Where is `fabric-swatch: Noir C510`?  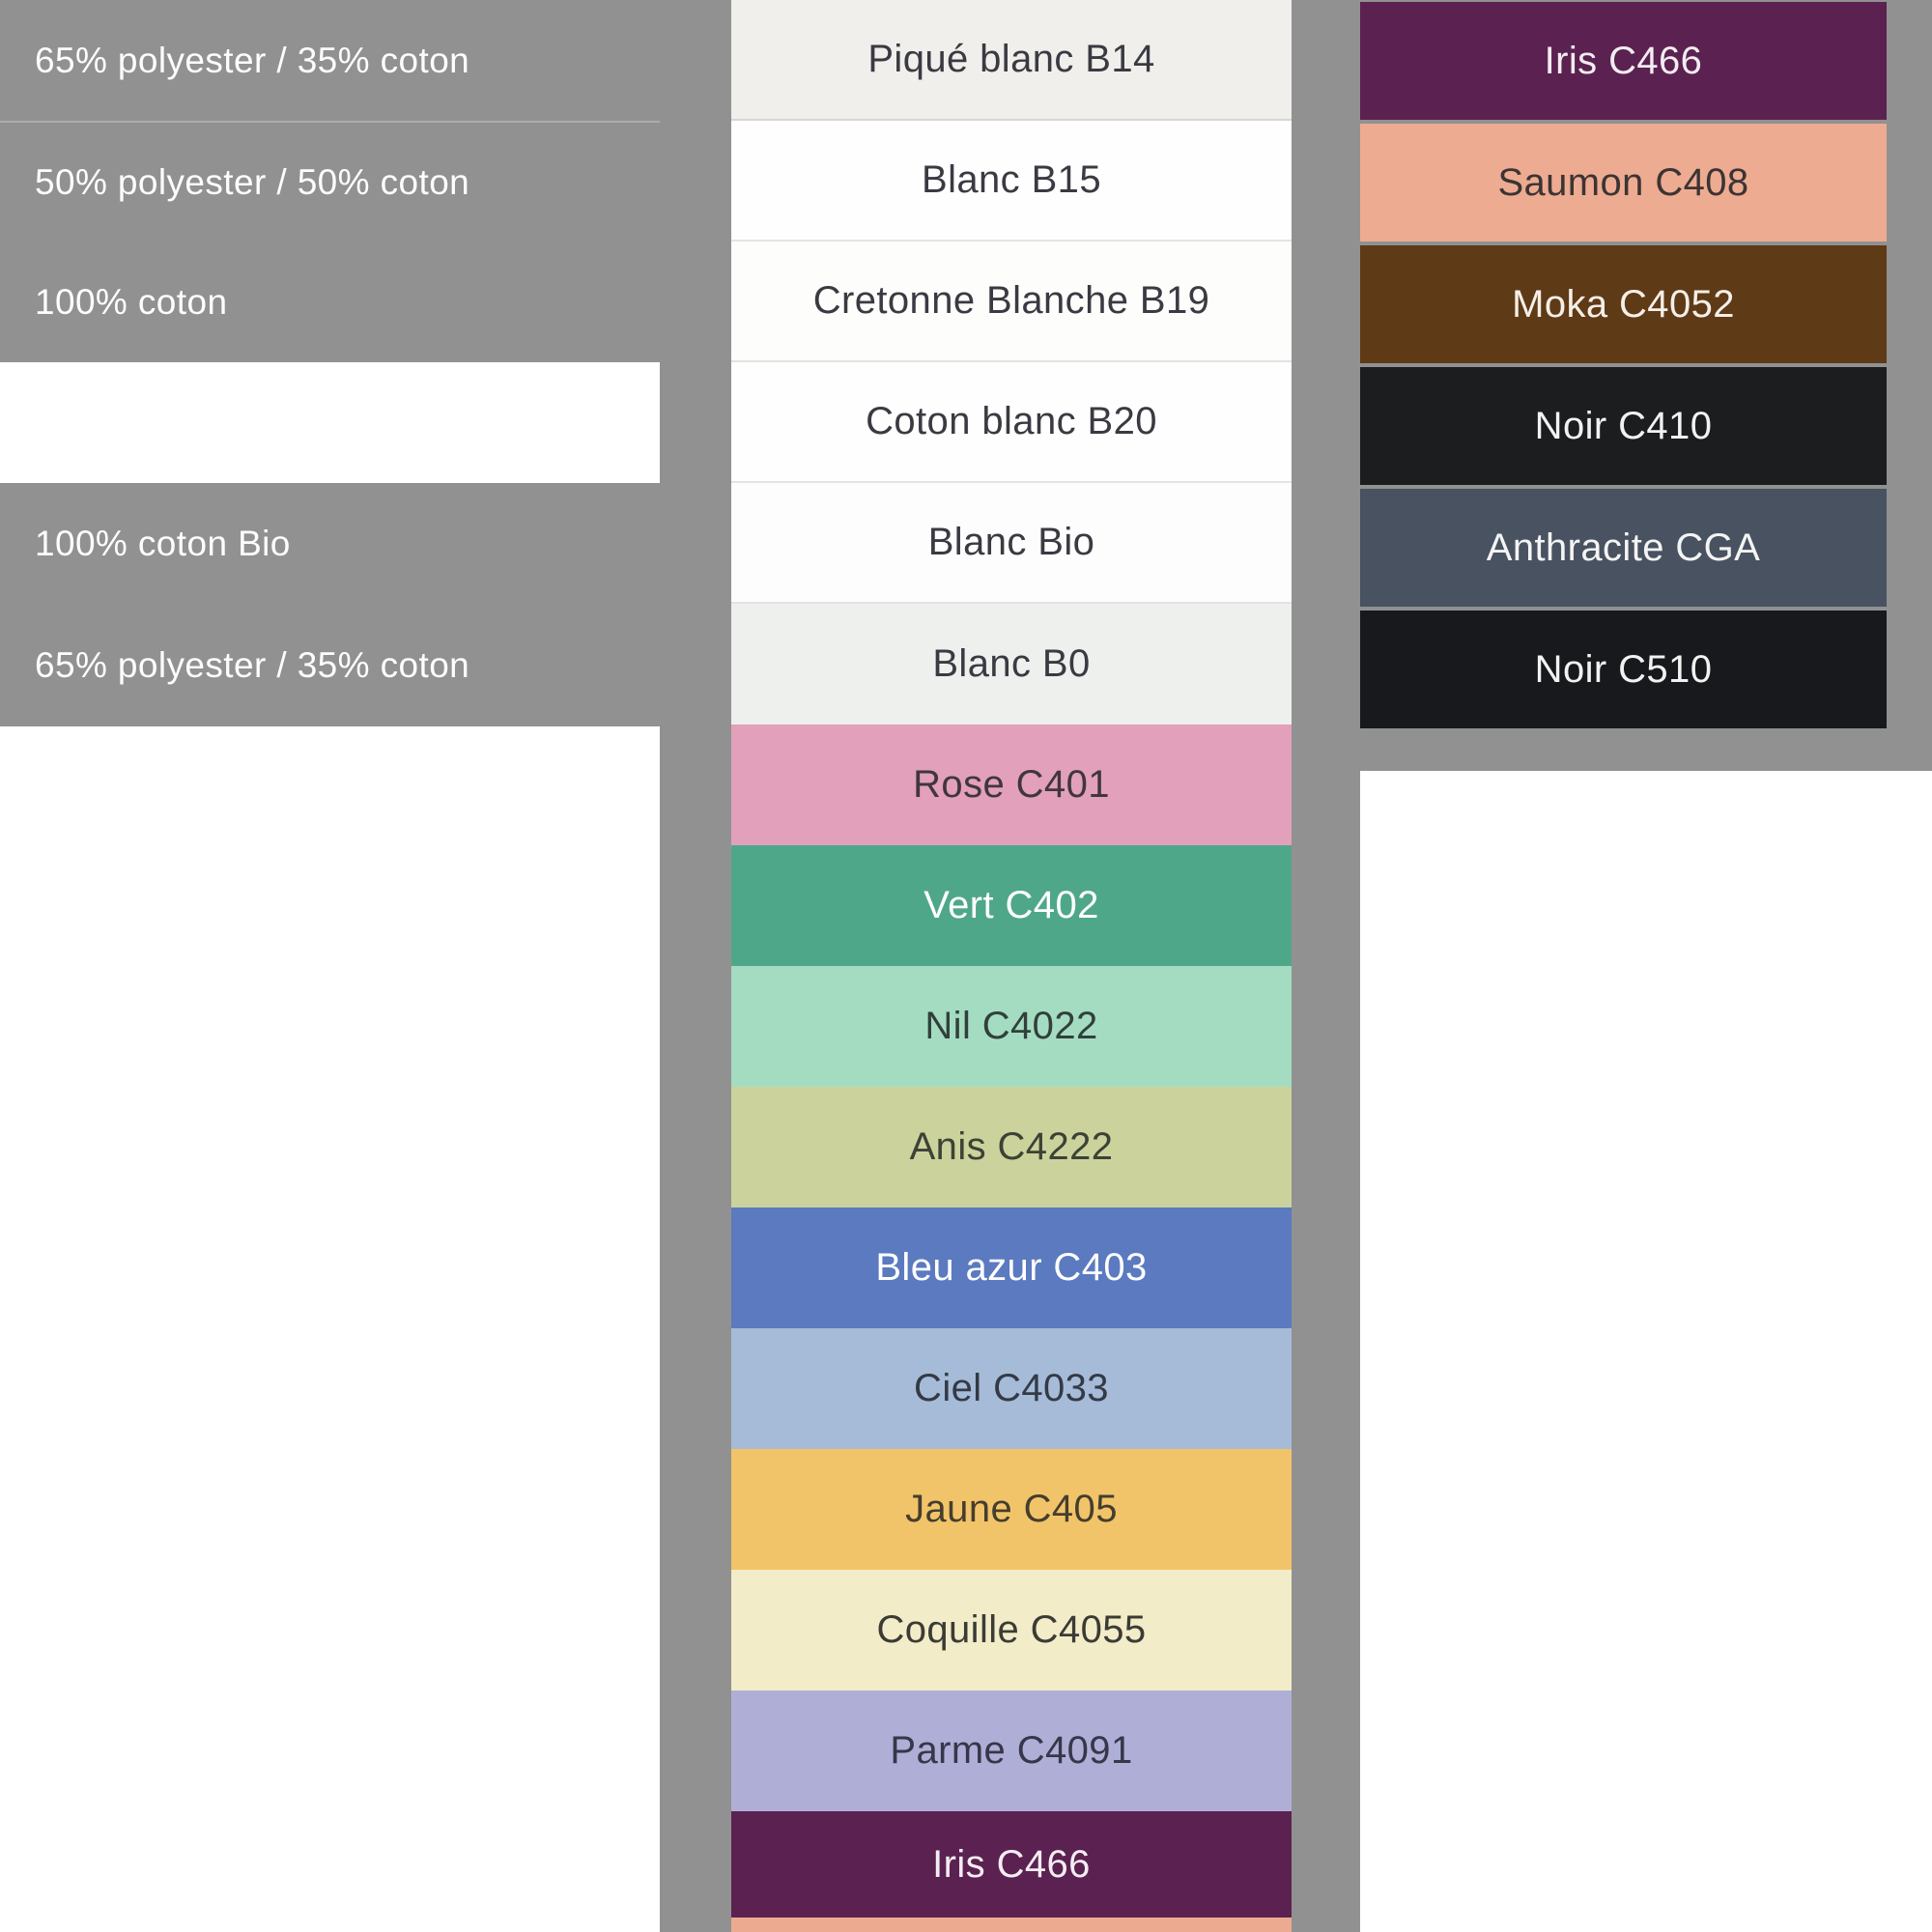
fabric-swatch: Noir C510 is located at coordinates (1623, 669).